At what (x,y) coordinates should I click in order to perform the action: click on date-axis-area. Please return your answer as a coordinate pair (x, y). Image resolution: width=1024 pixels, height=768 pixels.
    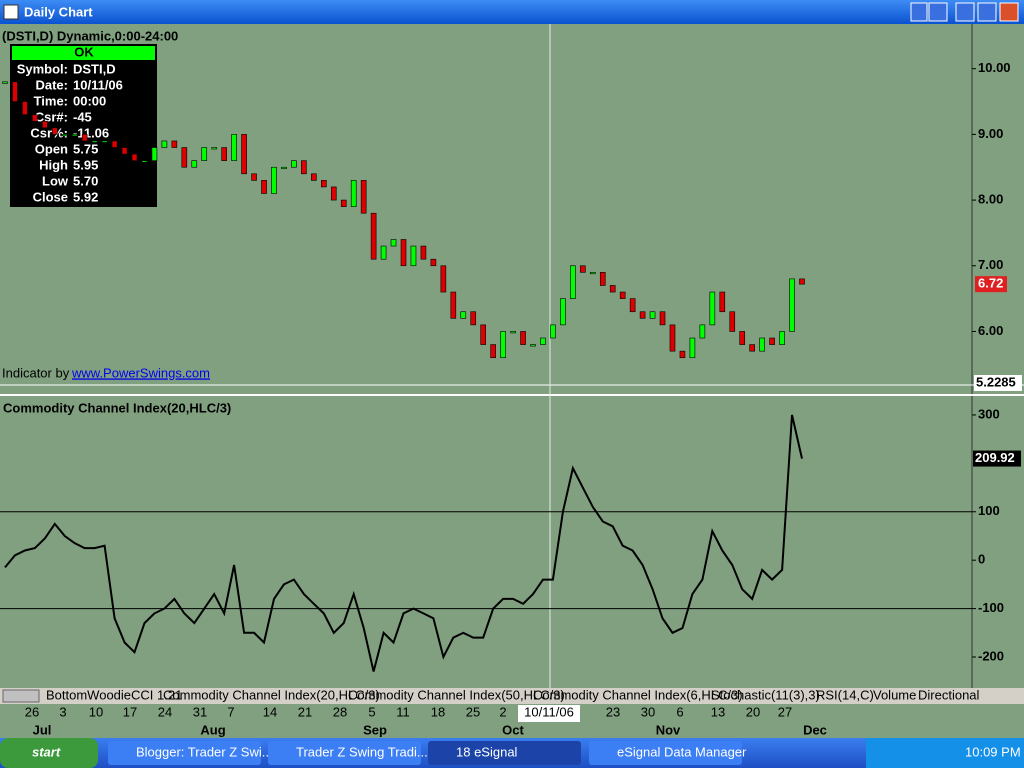
    Looking at the image, I should click on (512, 721).